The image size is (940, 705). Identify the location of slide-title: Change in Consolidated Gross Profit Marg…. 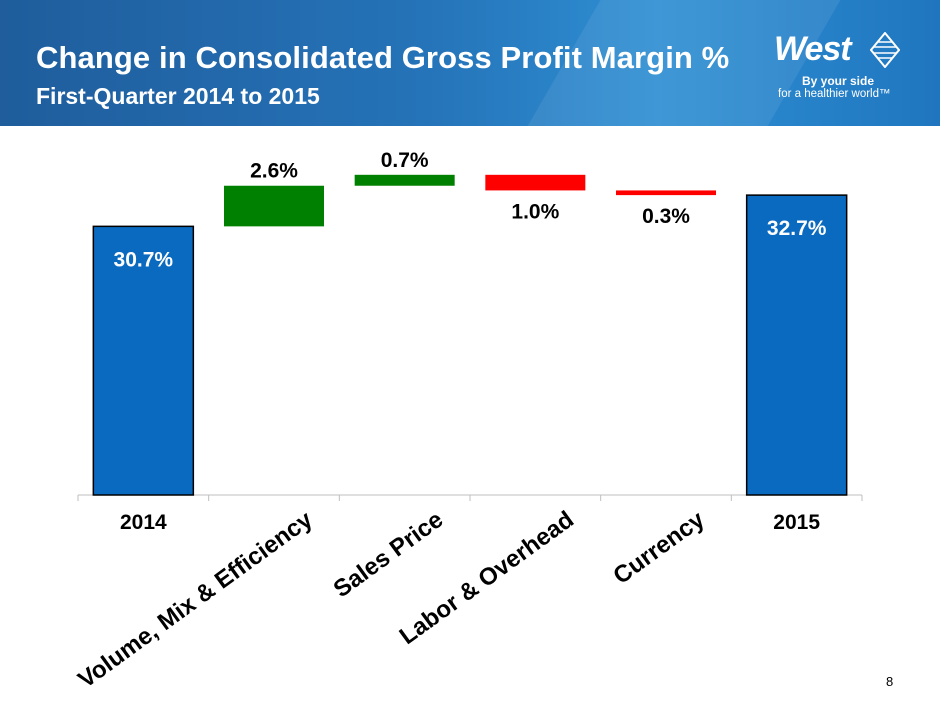
(383, 57).